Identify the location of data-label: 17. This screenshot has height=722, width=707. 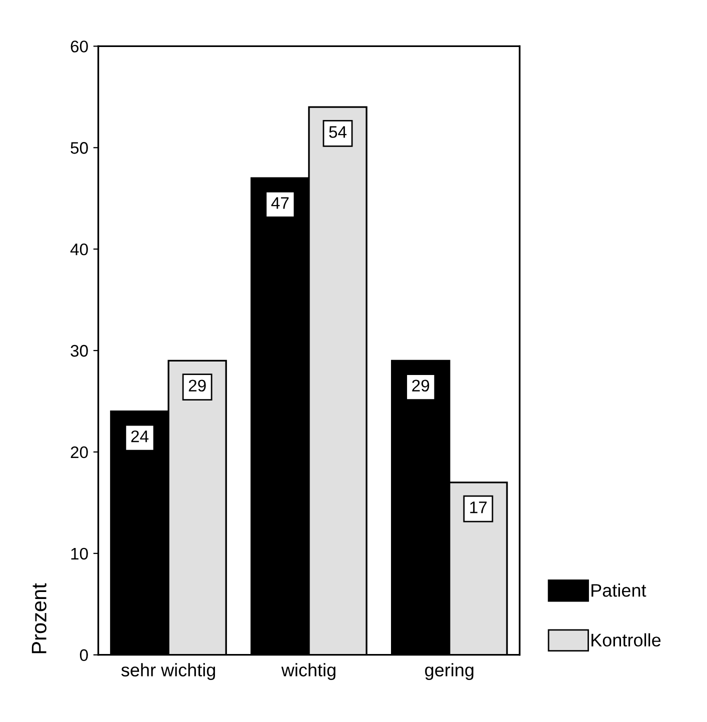
(478, 508).